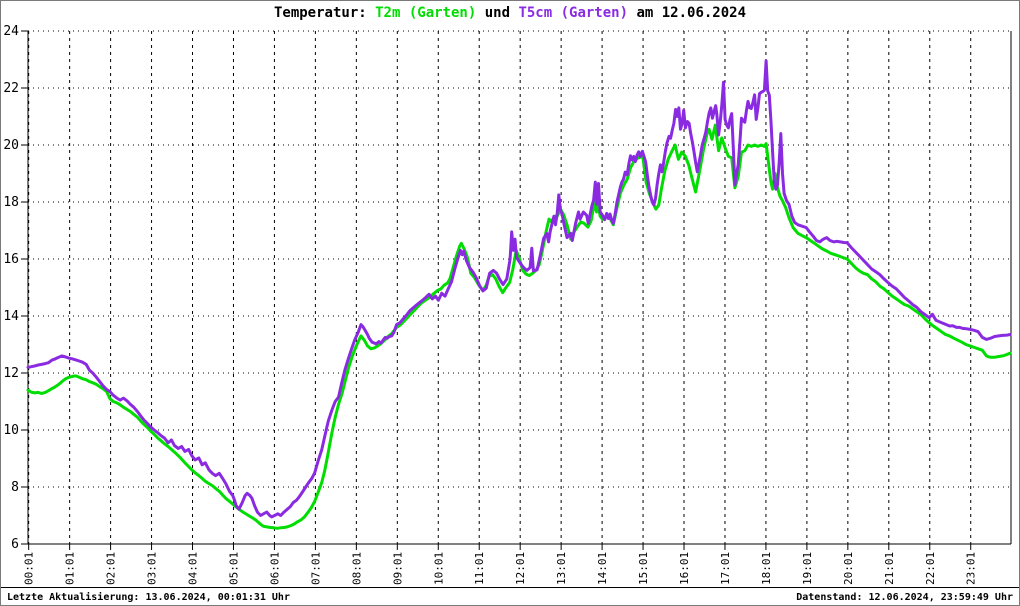 This screenshot has width=1020, height=606. I want to click on x-tick-label: 13:01, so click(561, 568).